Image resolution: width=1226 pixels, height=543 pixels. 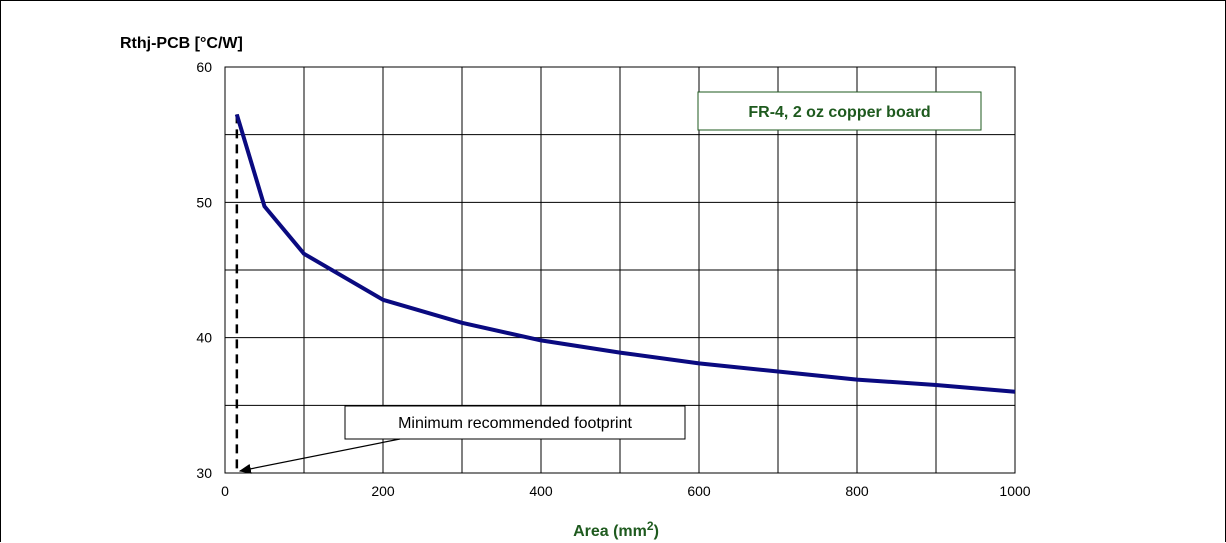 I want to click on y-axis-ticks: 30 40 50 60, so click(x=204, y=270).